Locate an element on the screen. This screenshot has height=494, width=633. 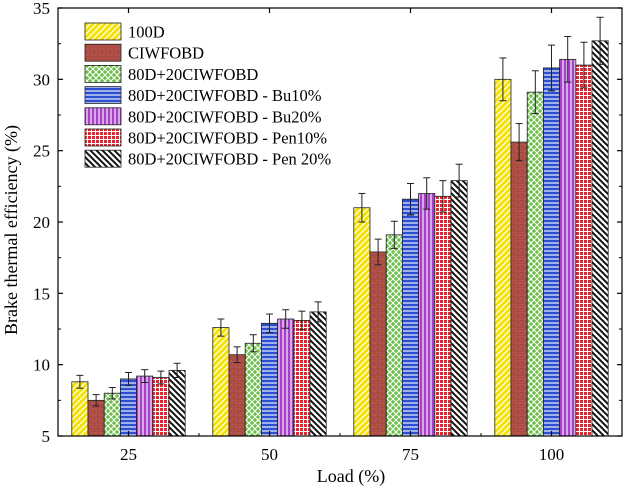
y-tick-label: 10 is located at coordinates (41, 365).